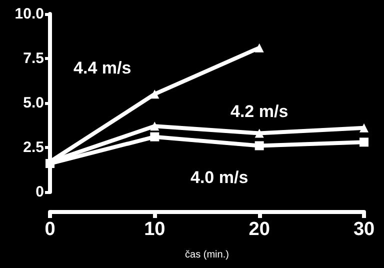  I want to click on y-tick-label: 2.5, so click(33, 147).